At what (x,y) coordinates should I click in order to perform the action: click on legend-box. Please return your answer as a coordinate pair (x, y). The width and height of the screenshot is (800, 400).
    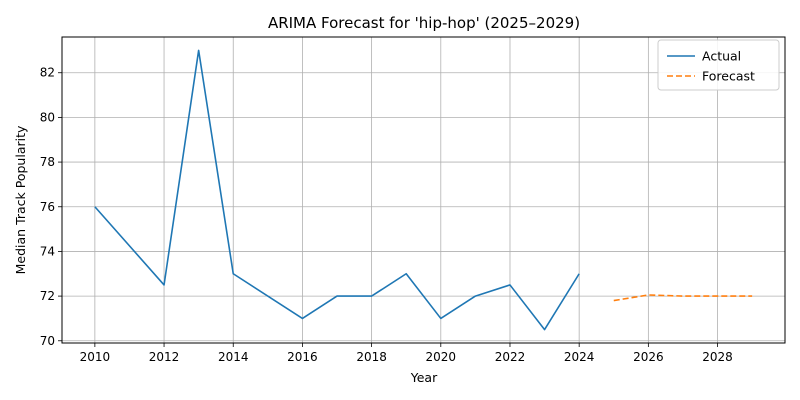
    Looking at the image, I should click on (718, 65).